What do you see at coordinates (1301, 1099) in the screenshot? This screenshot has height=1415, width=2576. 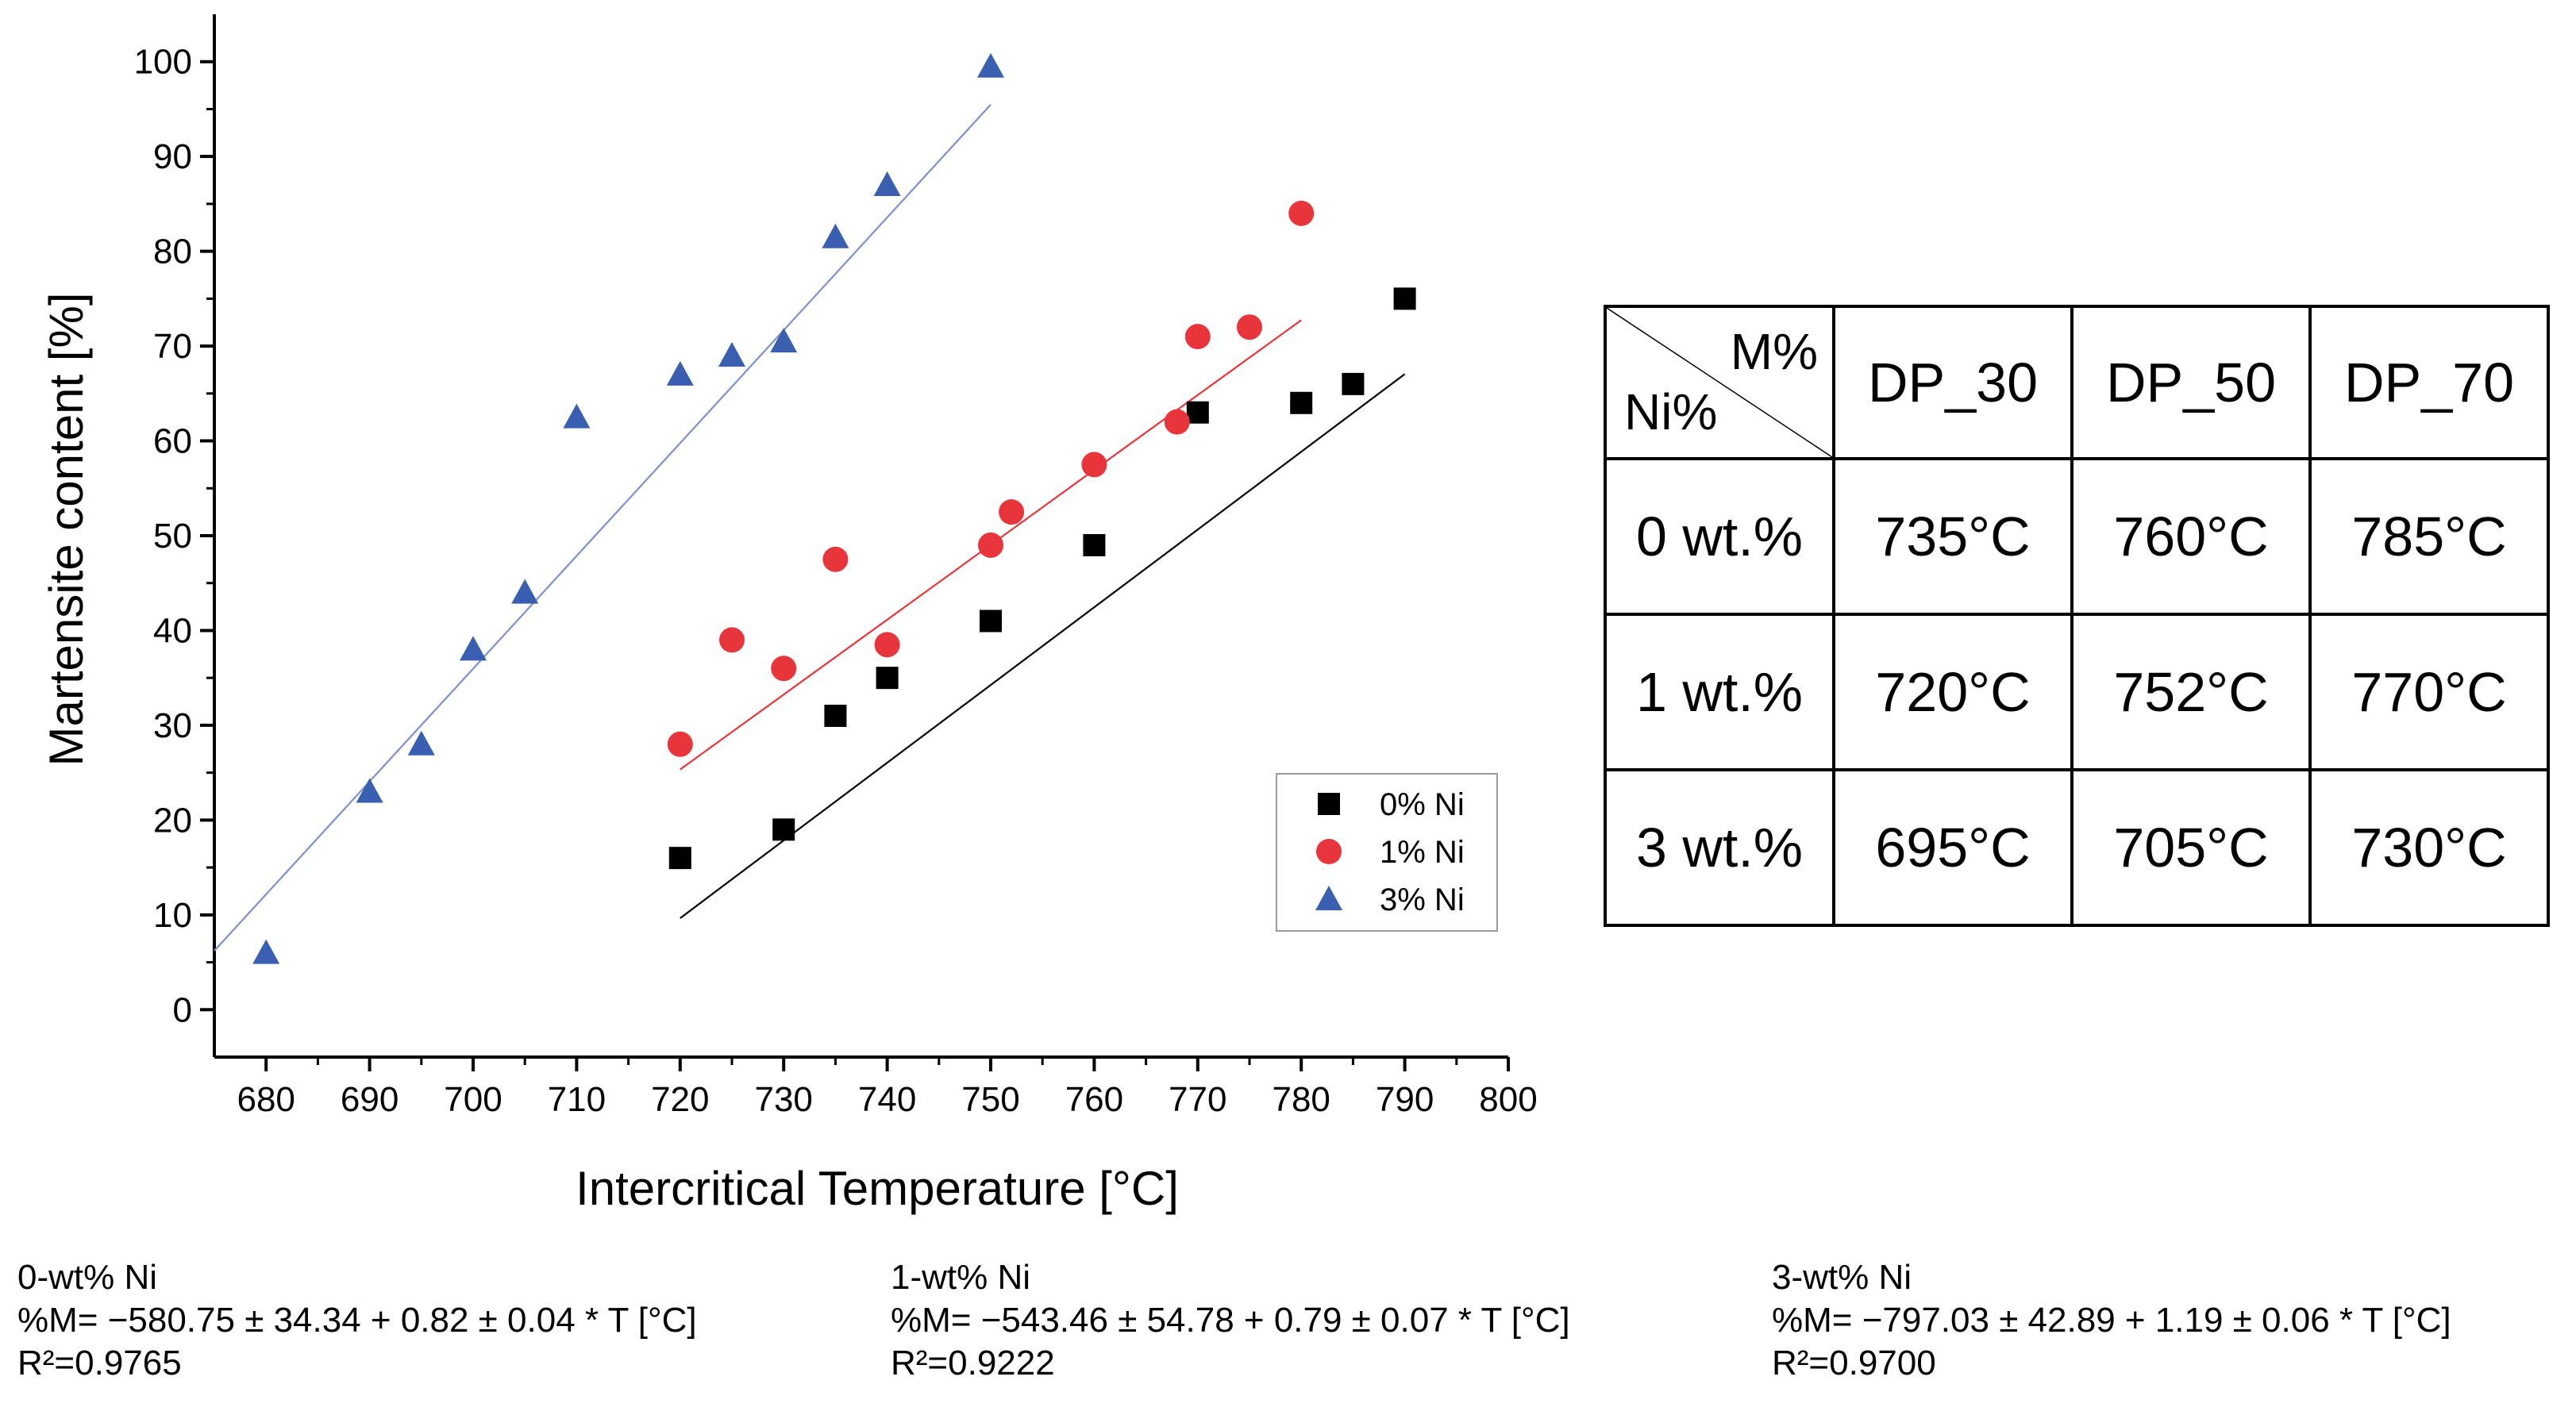 I see `x-tick-label: 780` at bounding box center [1301, 1099].